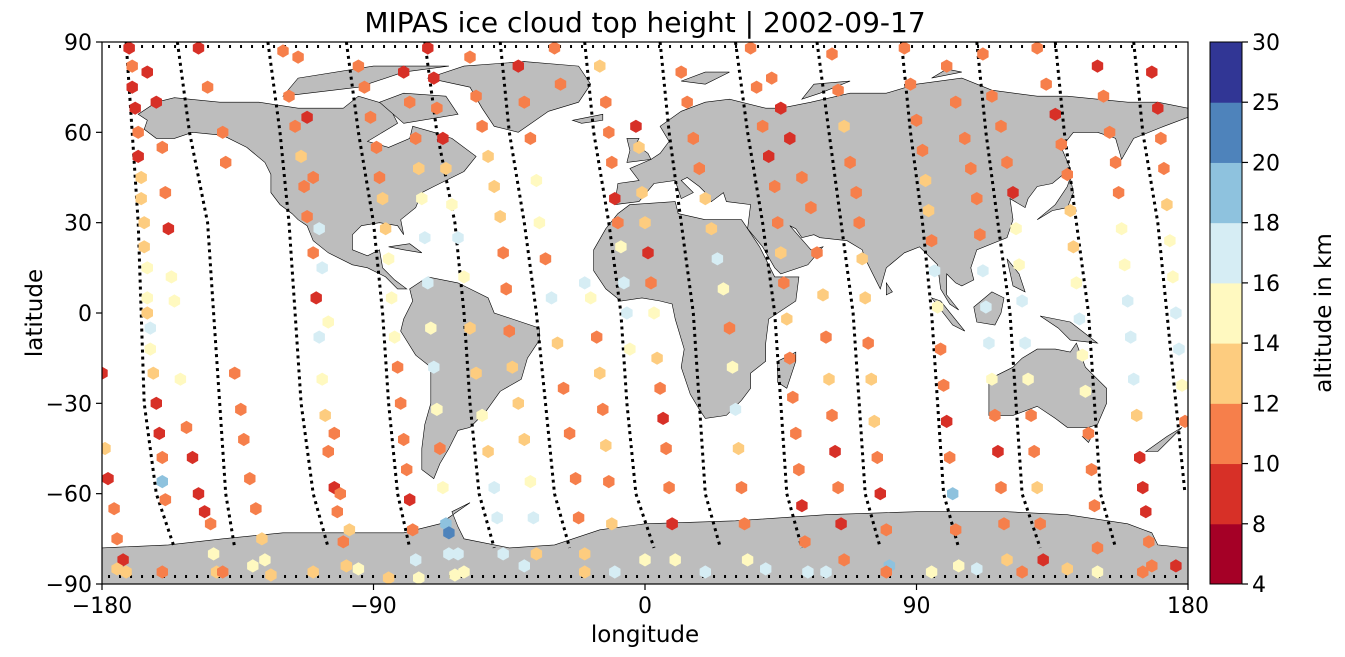 This screenshot has width=1345, height=657. I want to click on land-cuba, so click(405, 248).